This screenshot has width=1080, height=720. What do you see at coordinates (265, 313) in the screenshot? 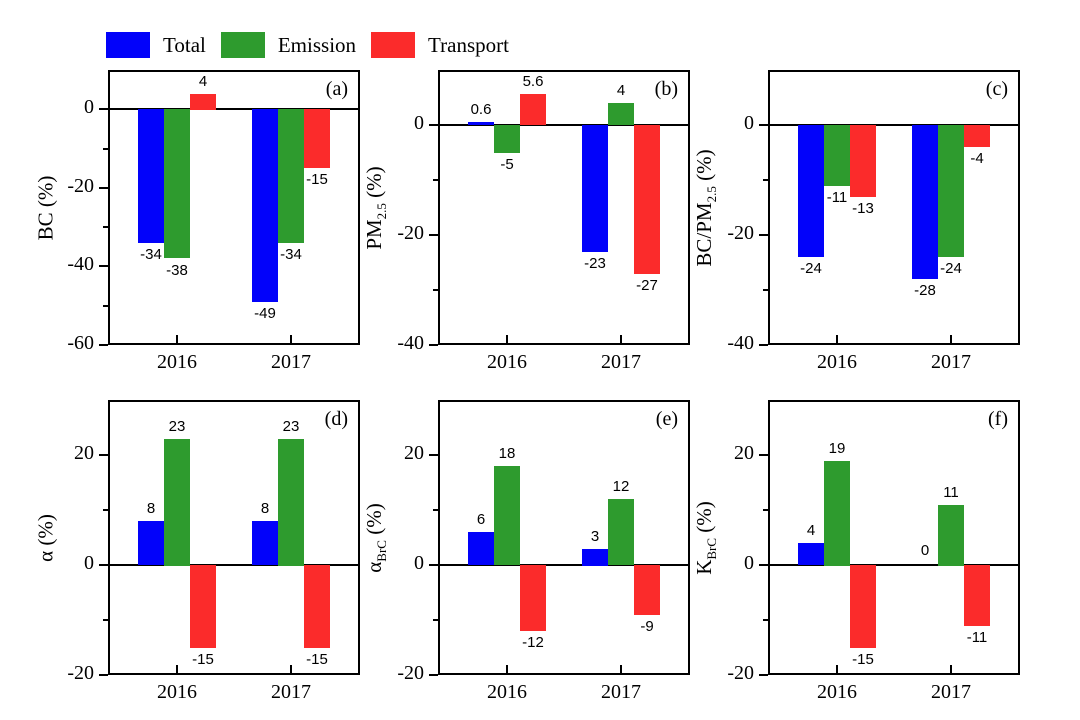
I see `bar-value-label: -49` at bounding box center [265, 313].